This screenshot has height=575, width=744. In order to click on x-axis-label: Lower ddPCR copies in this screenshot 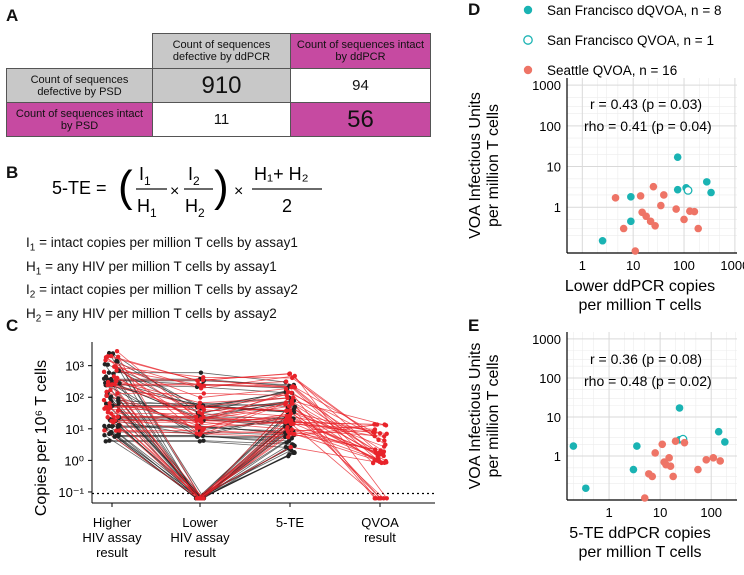, I will do `click(640, 286)`.